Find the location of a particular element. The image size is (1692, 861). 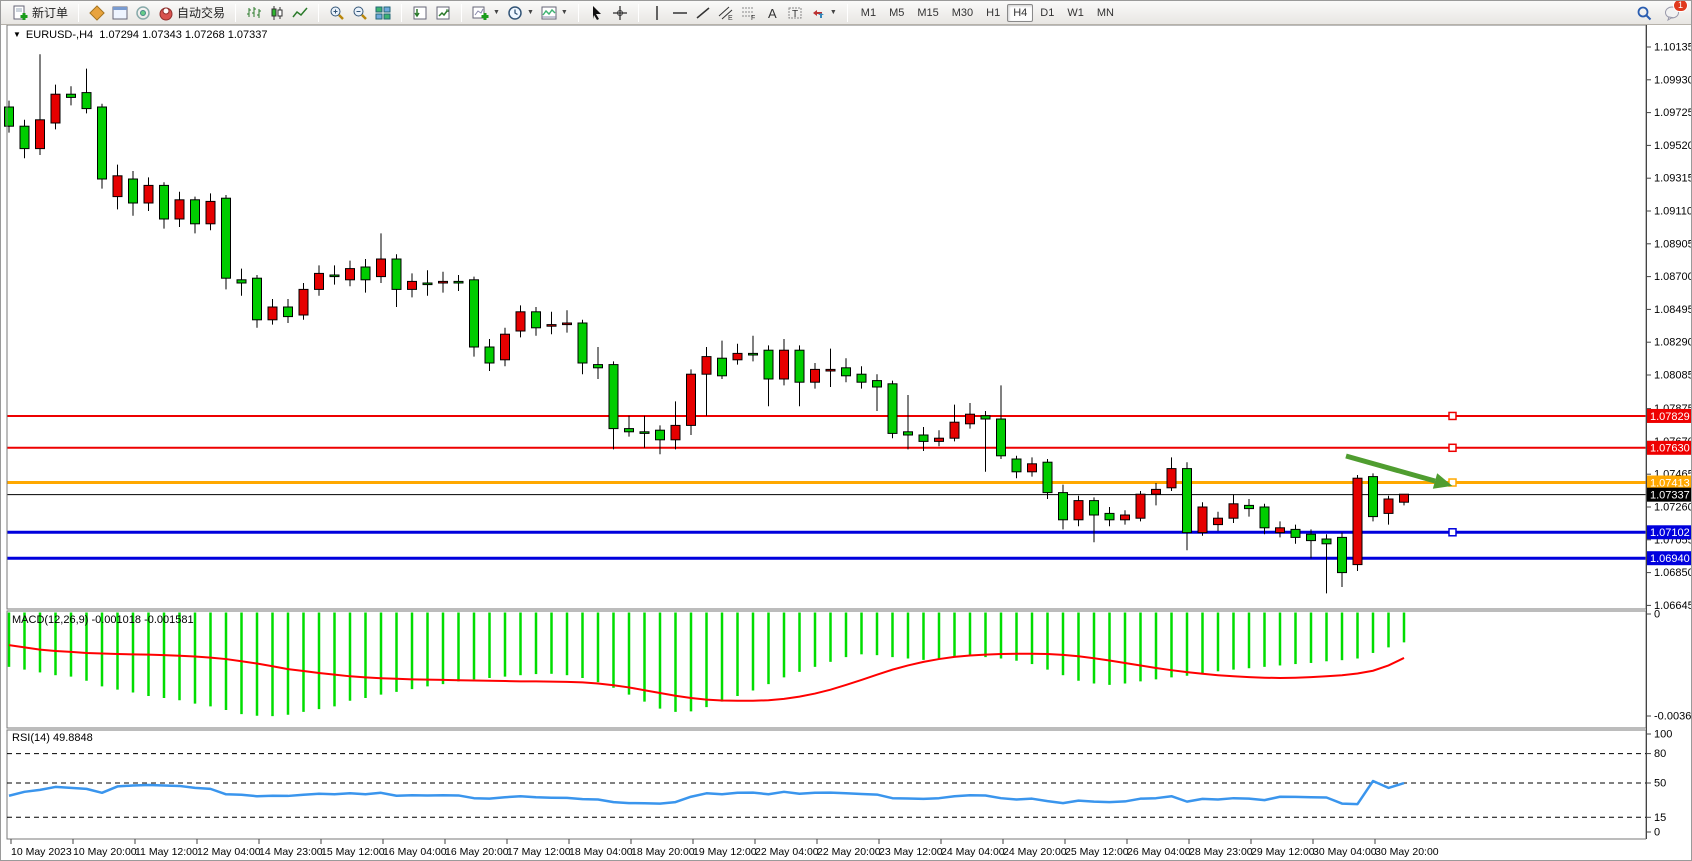

toolbar-button-indicator-add: ▼ is located at coordinates (486, 13).